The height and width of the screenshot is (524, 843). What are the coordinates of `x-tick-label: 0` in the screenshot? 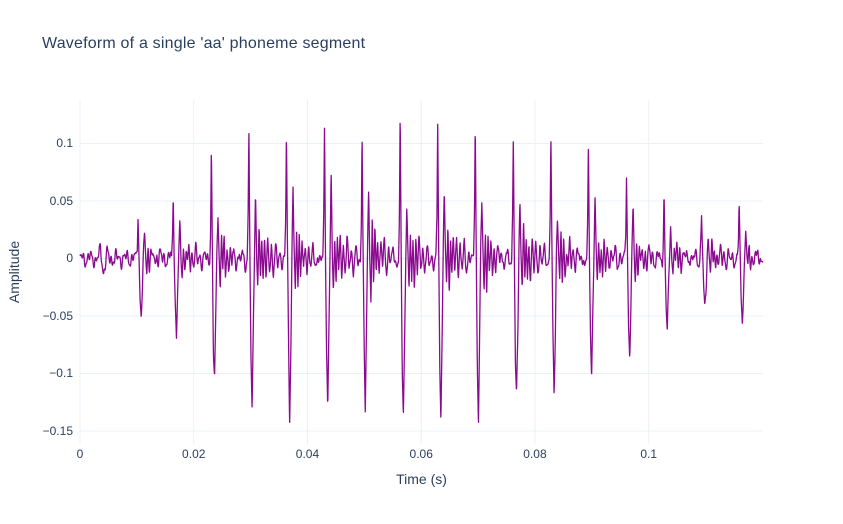 It's located at (80, 454).